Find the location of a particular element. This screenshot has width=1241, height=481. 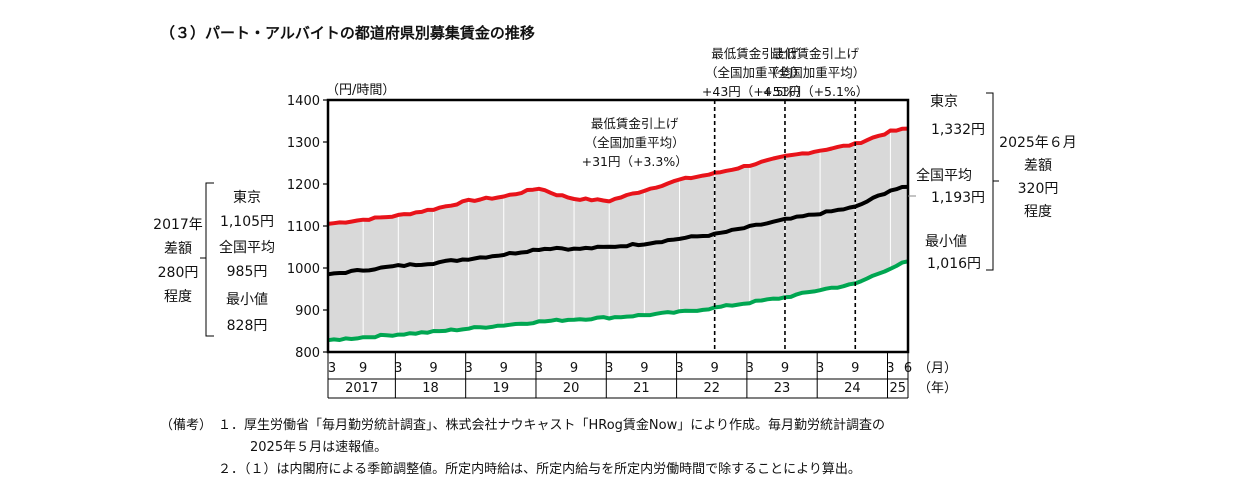

x-year-label: 22 is located at coordinates (711, 388).